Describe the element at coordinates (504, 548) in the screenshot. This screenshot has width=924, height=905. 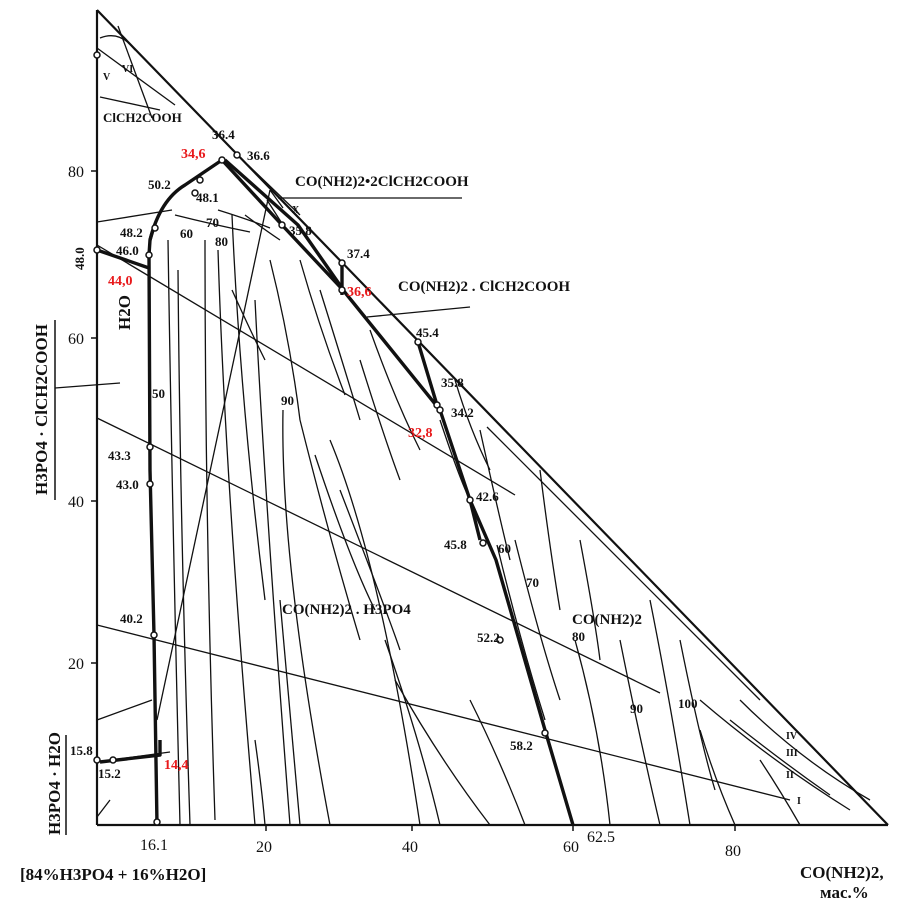
I see `isotherm-60-right: 60` at that location.